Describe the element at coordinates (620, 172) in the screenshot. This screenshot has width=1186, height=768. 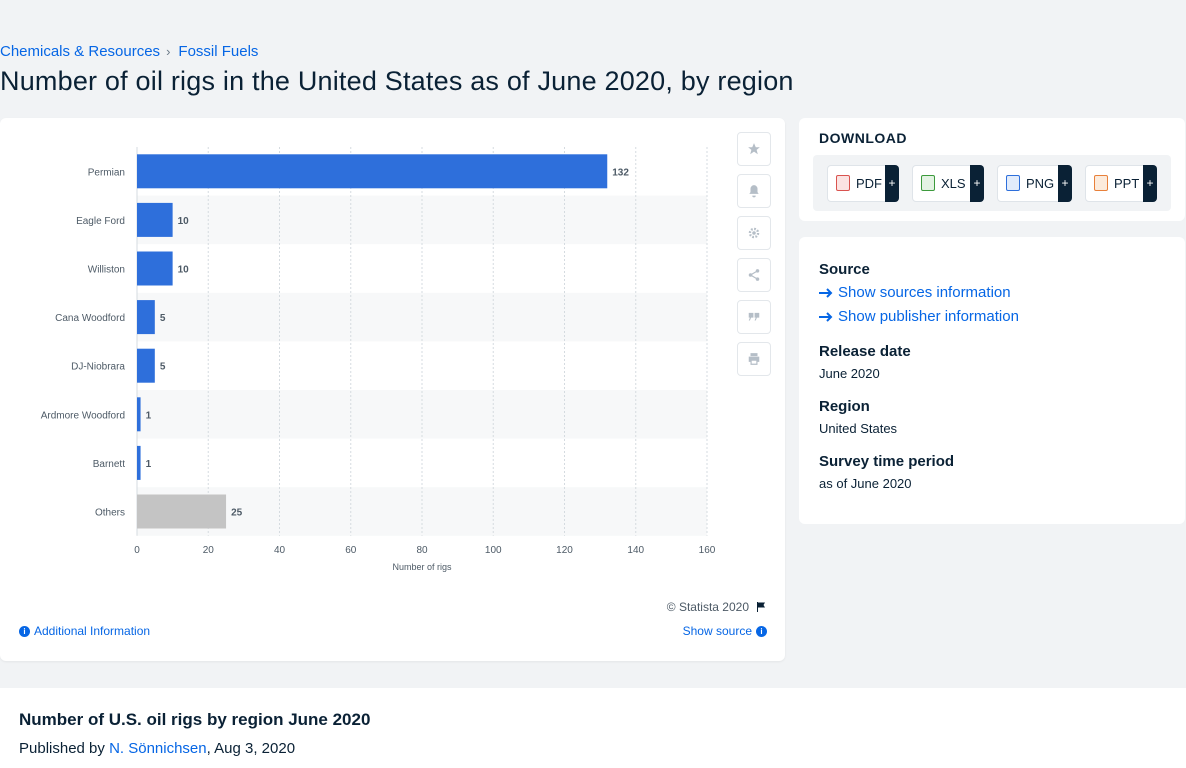
I see `data-label: 132` at that location.